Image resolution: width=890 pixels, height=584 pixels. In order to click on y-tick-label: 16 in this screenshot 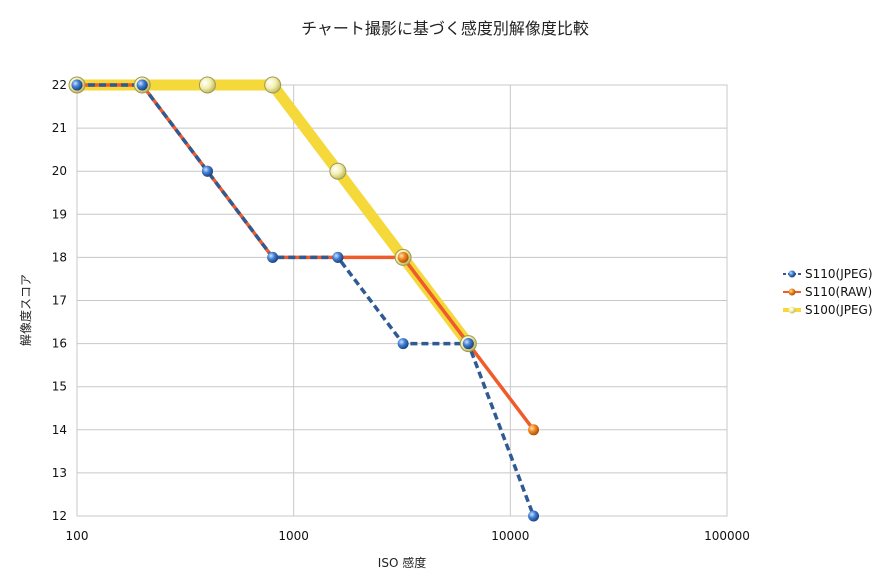, I will do `click(59, 344)`.